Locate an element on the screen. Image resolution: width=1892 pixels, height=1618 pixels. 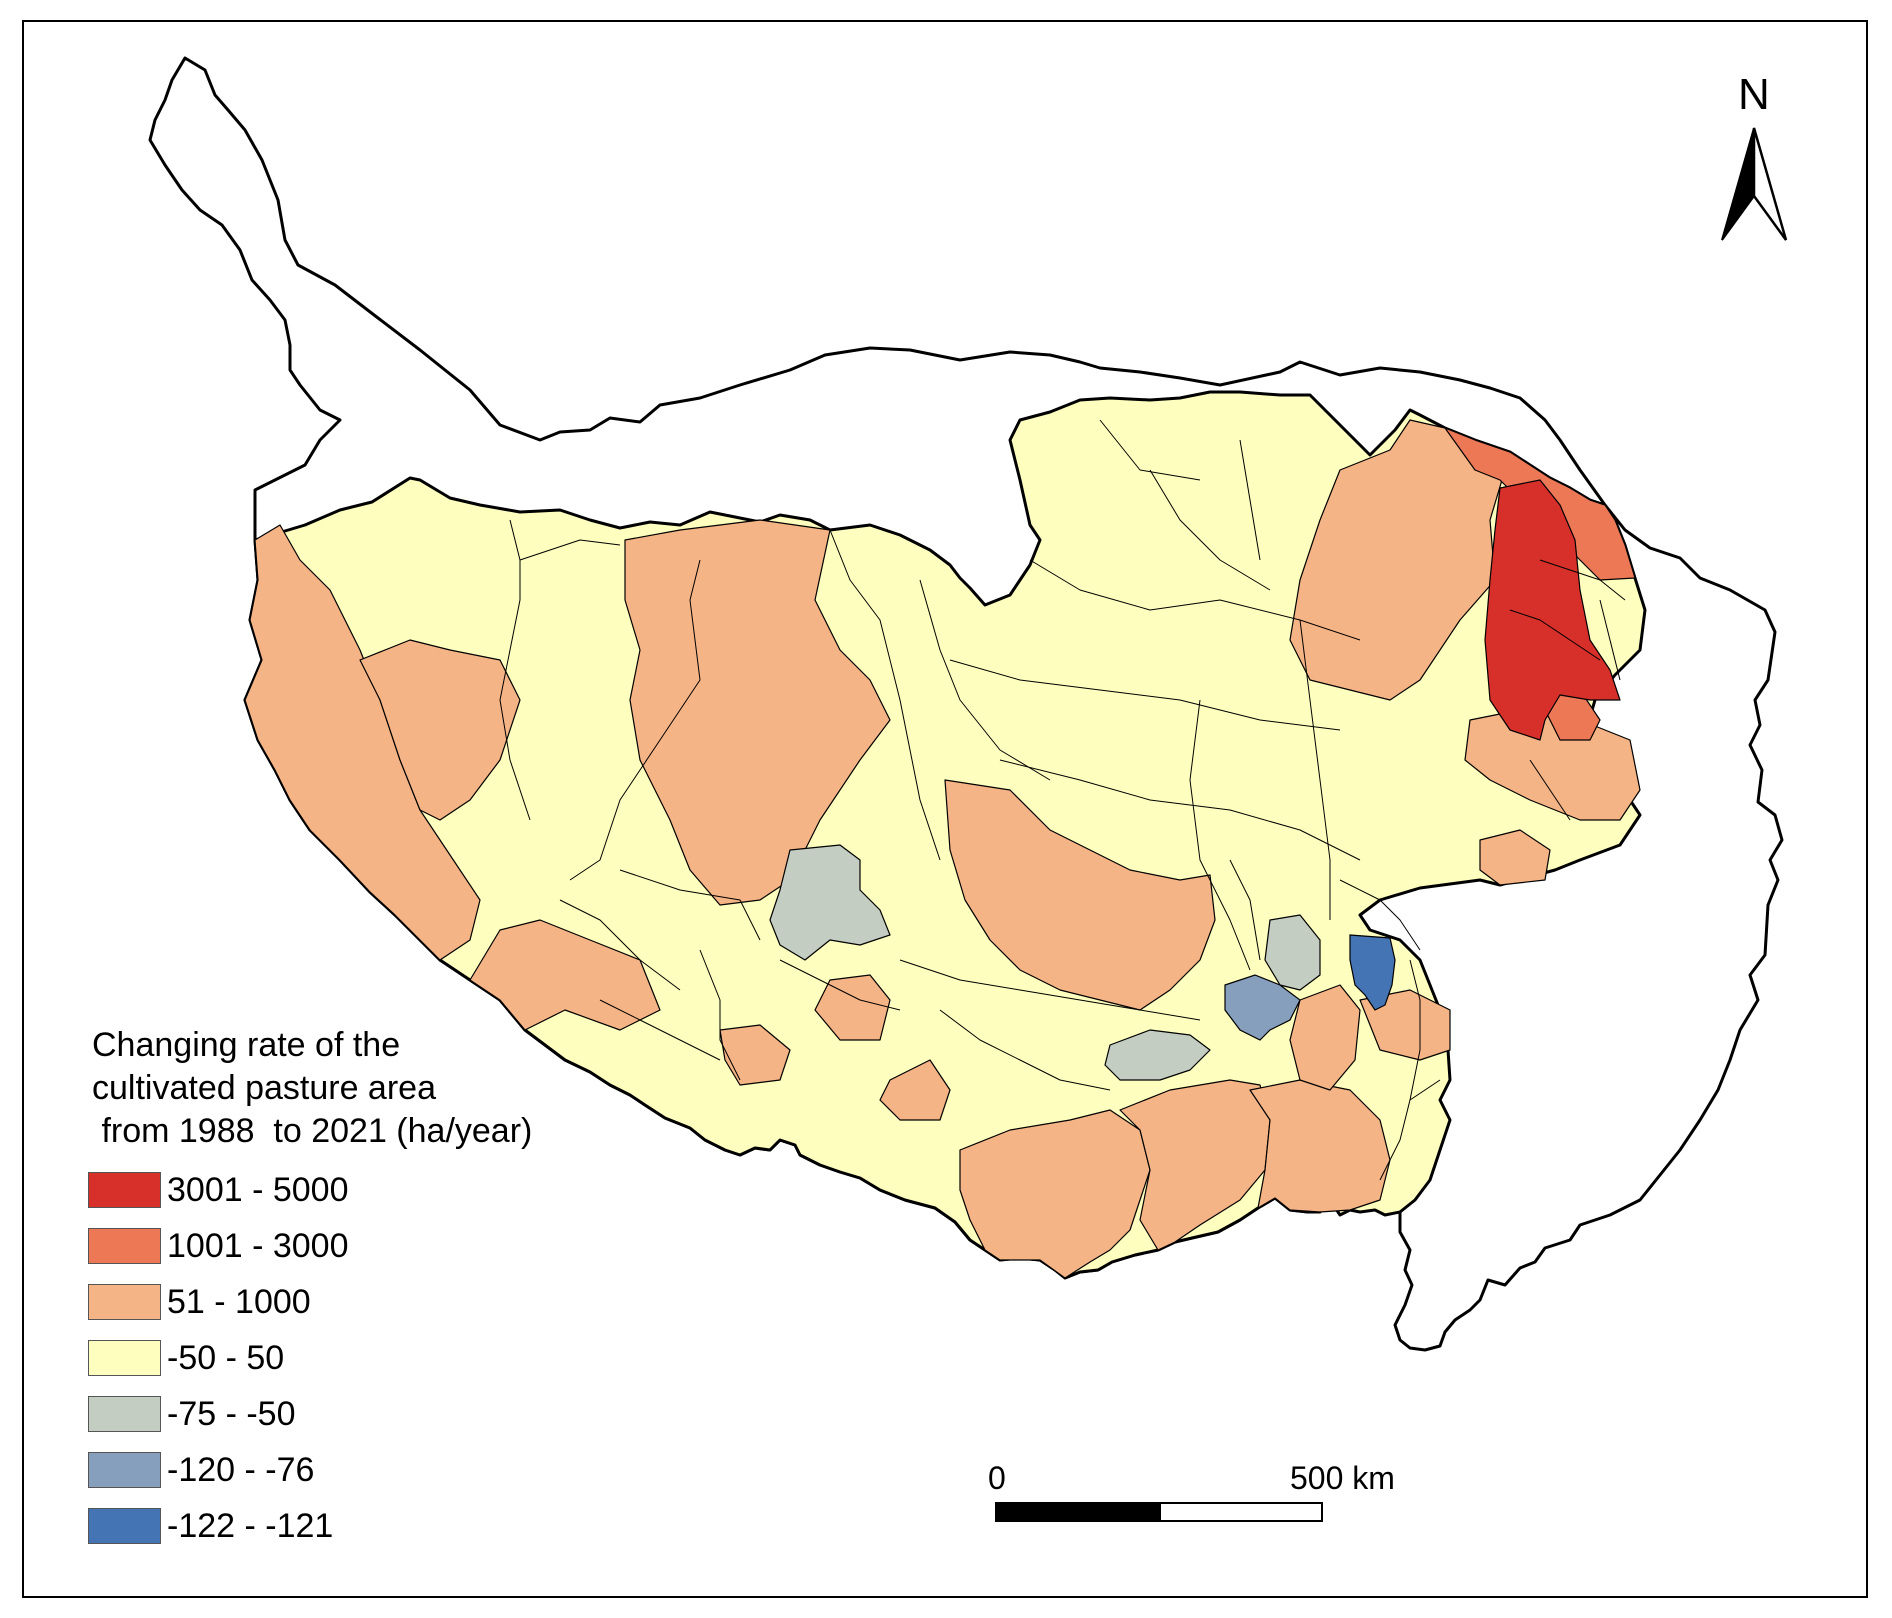
class-neg120-neg76-districts is located at coordinates (1262, 1007).